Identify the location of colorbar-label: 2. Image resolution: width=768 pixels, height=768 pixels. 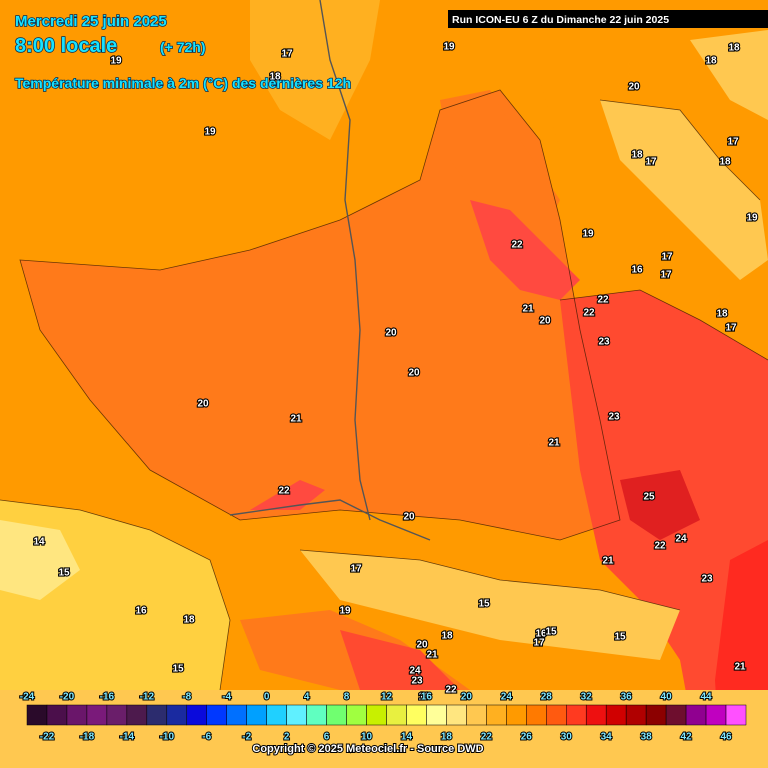
(287, 737).